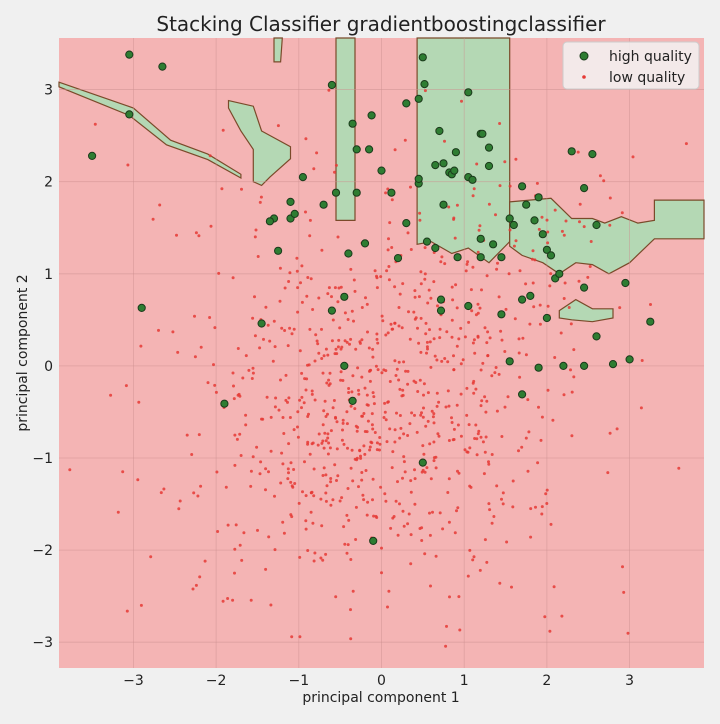 The width and height of the screenshot is (720, 724). I want to click on y-tick-label: 2, so click(48, 183).